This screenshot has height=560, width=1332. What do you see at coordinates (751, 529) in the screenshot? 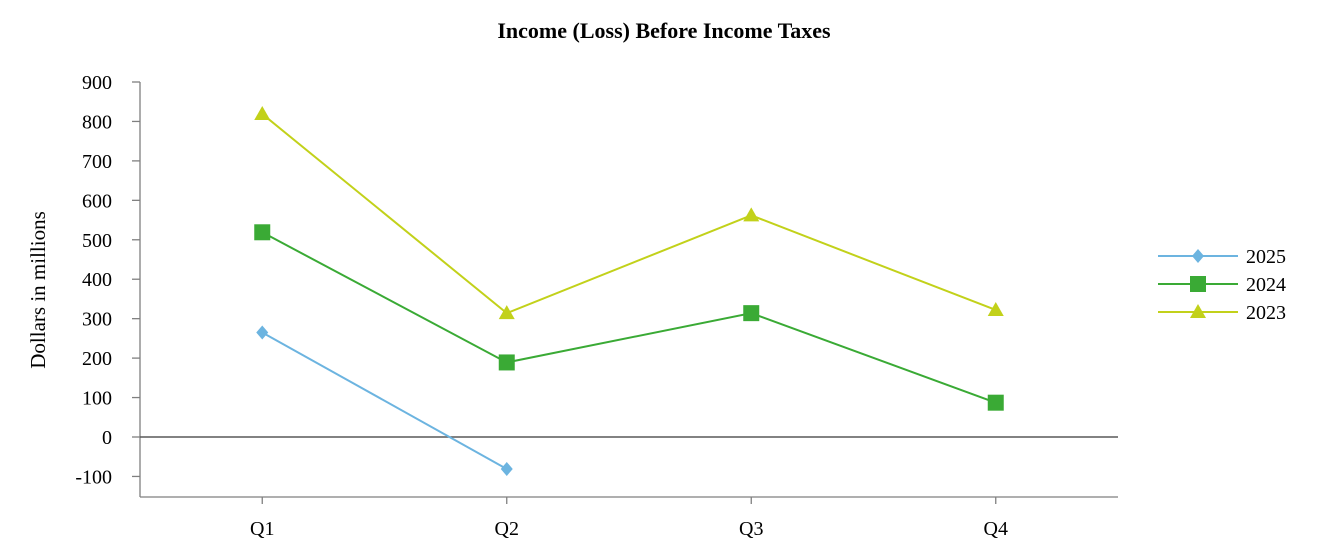
I see `x-tick-label: Q3` at bounding box center [751, 529].